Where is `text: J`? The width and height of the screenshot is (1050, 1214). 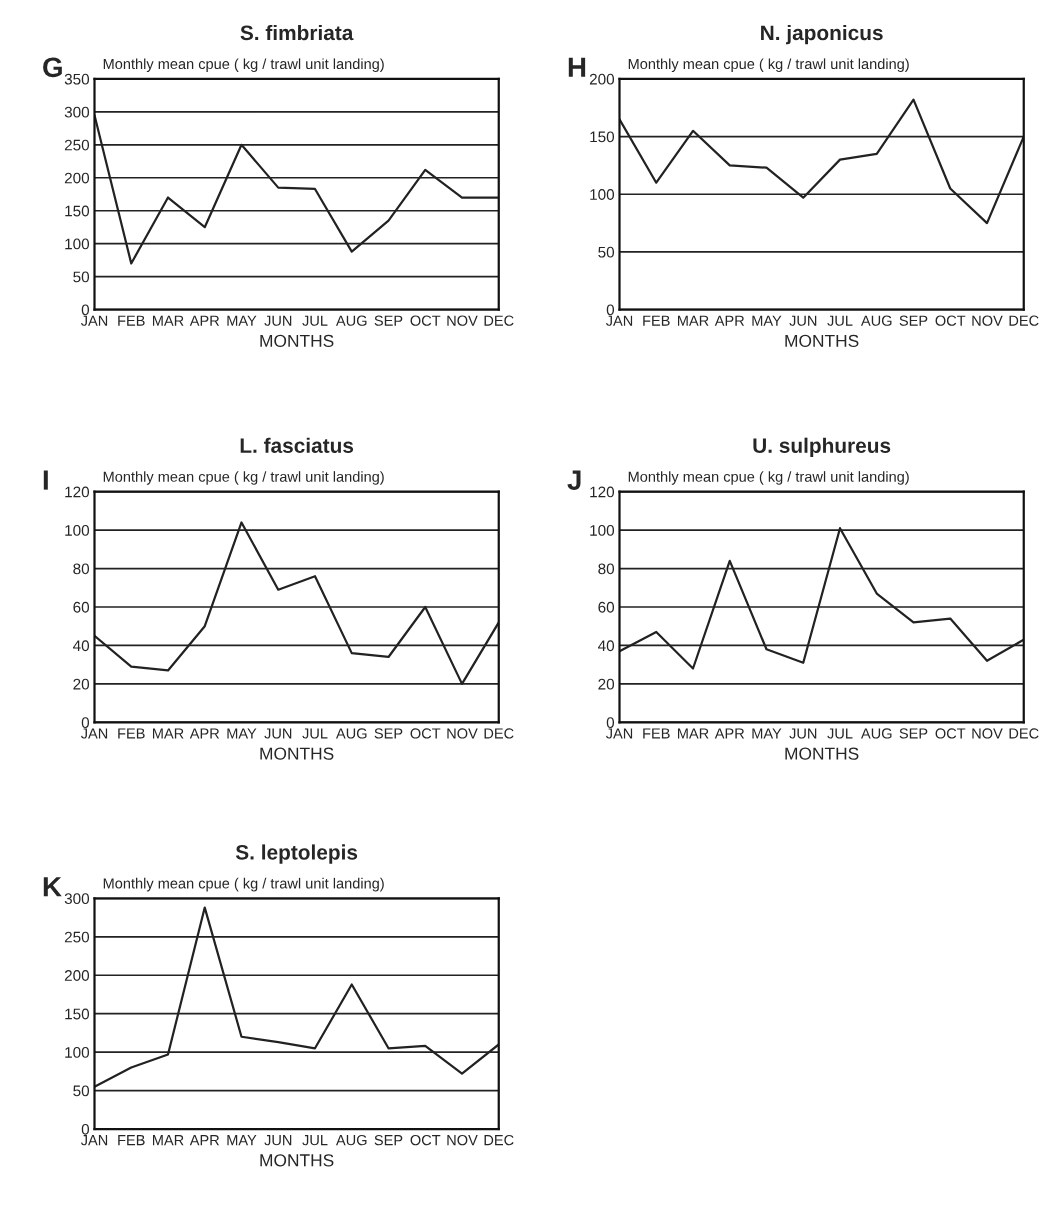 text: J is located at coordinates (574, 480).